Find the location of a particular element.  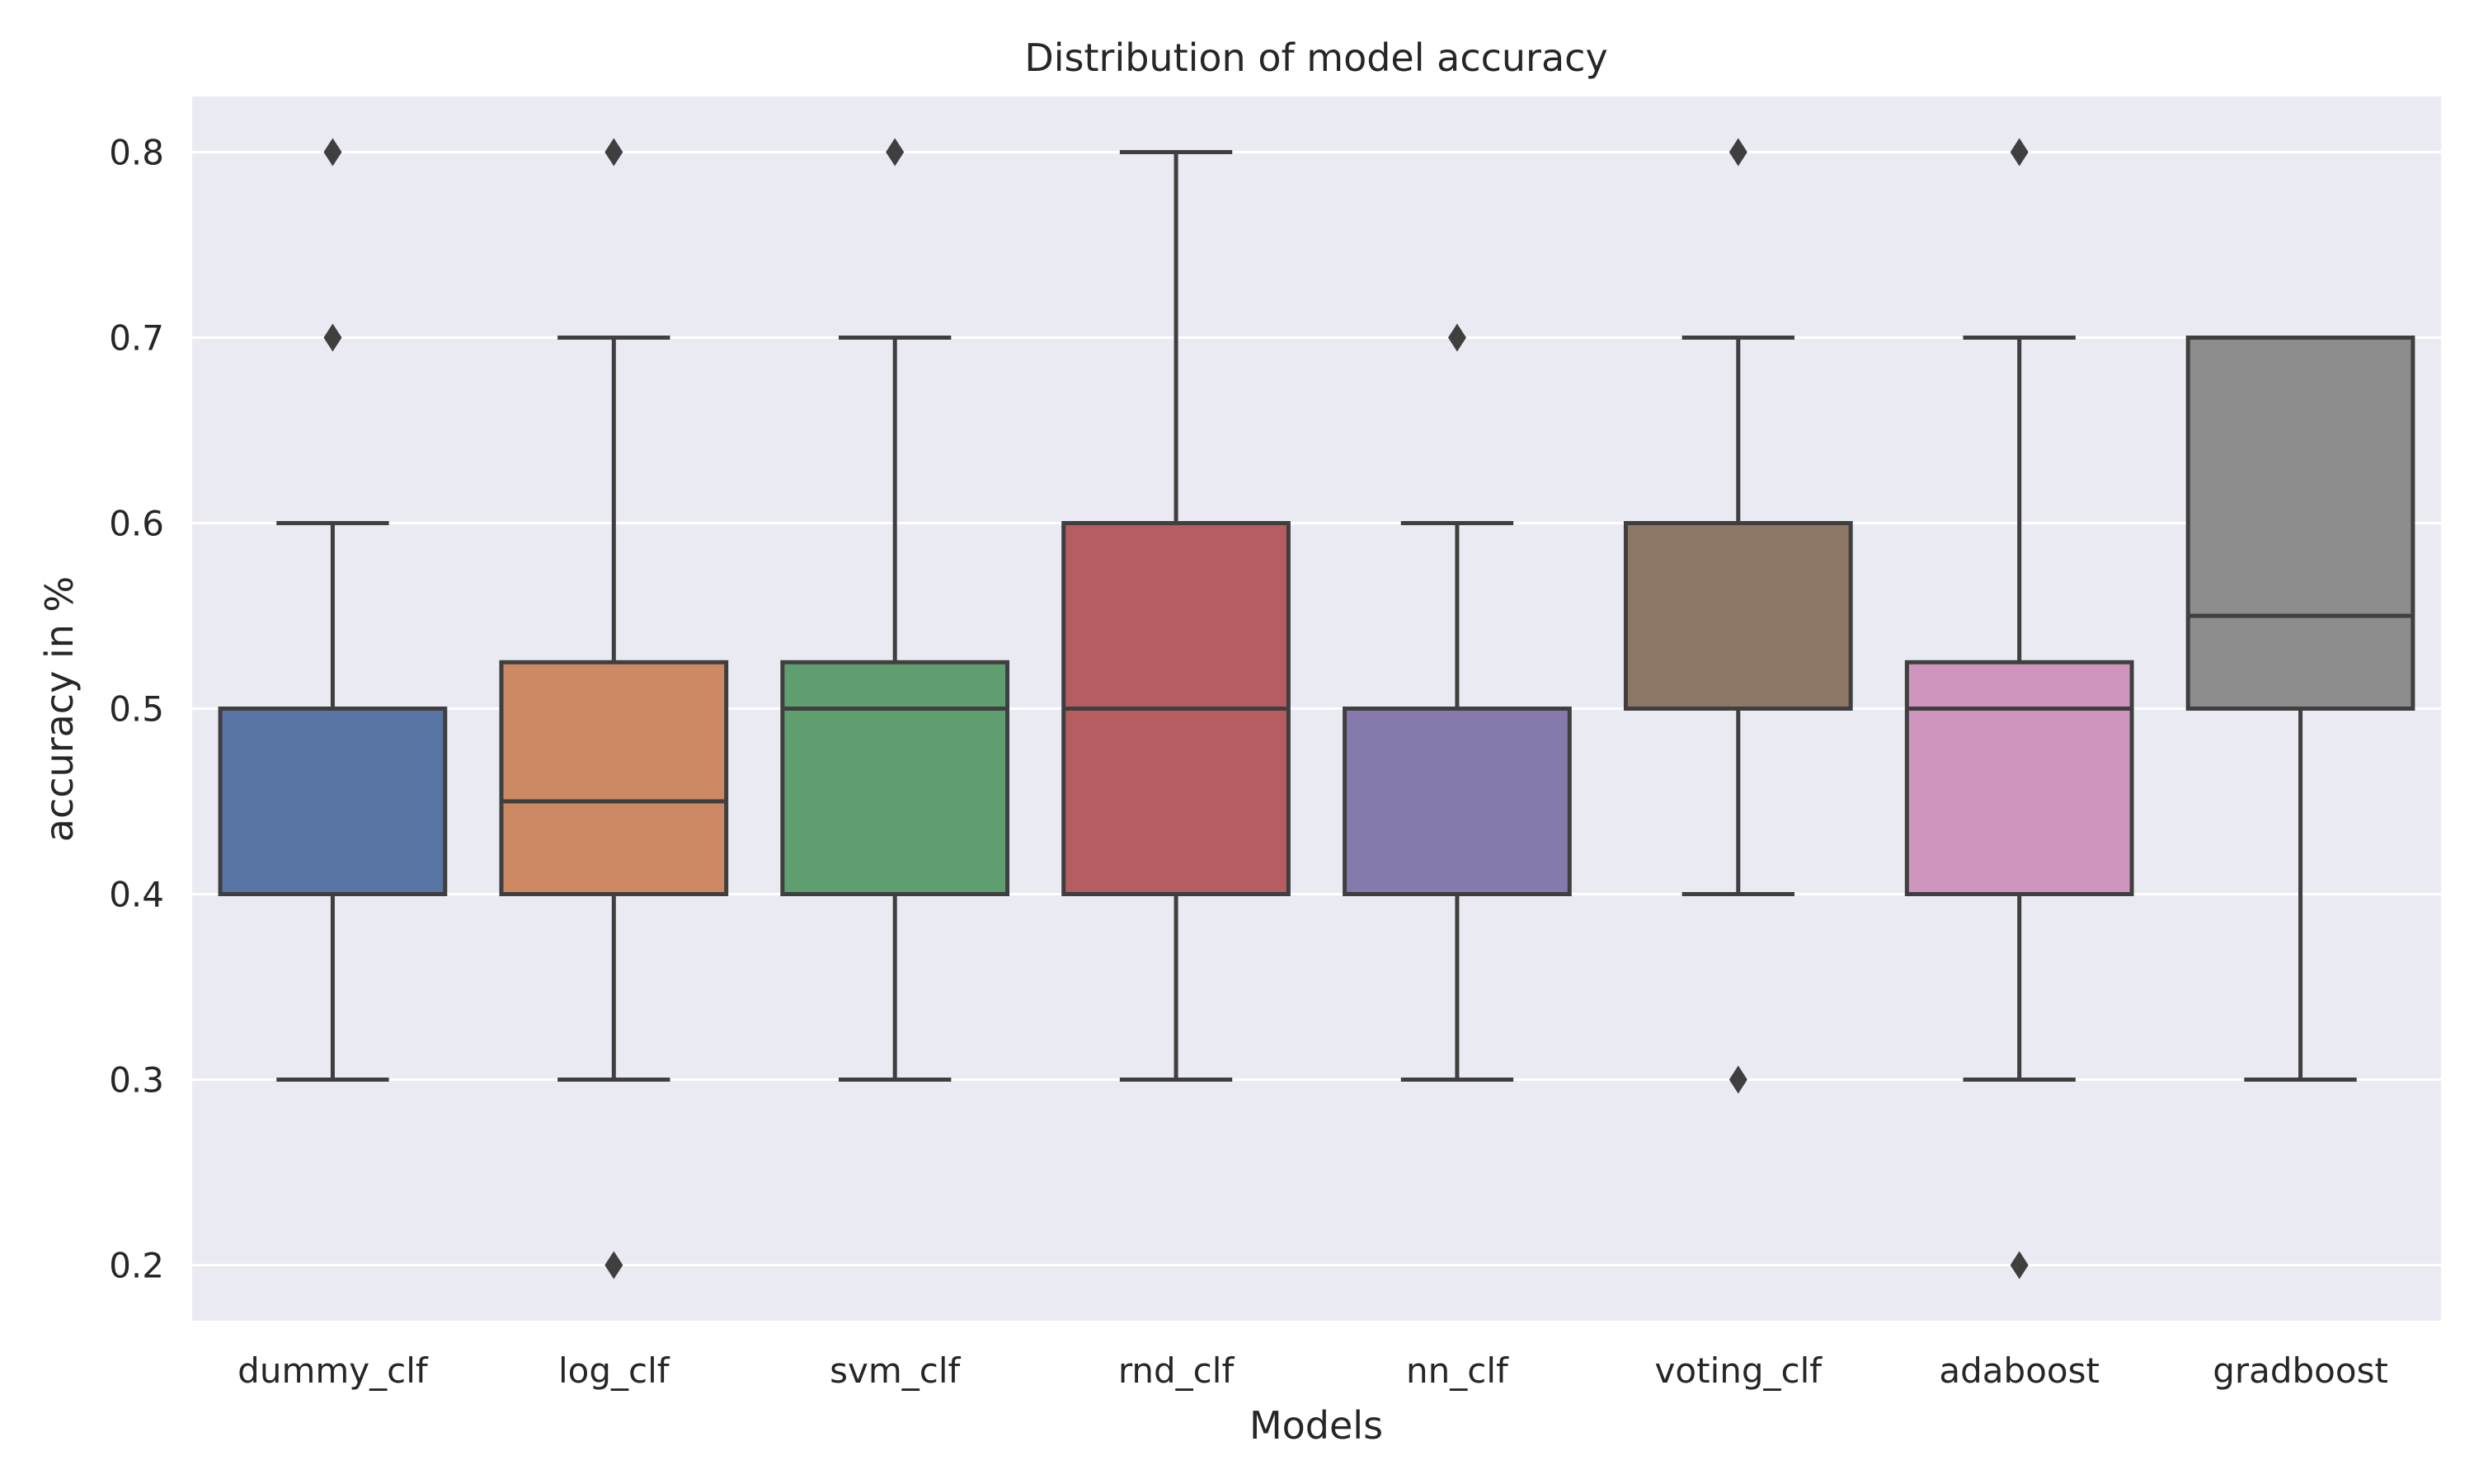

y-tick-labels: 0.2 0.3 0.4 0.5 0.6 0.7 0.8 is located at coordinates (136, 709).